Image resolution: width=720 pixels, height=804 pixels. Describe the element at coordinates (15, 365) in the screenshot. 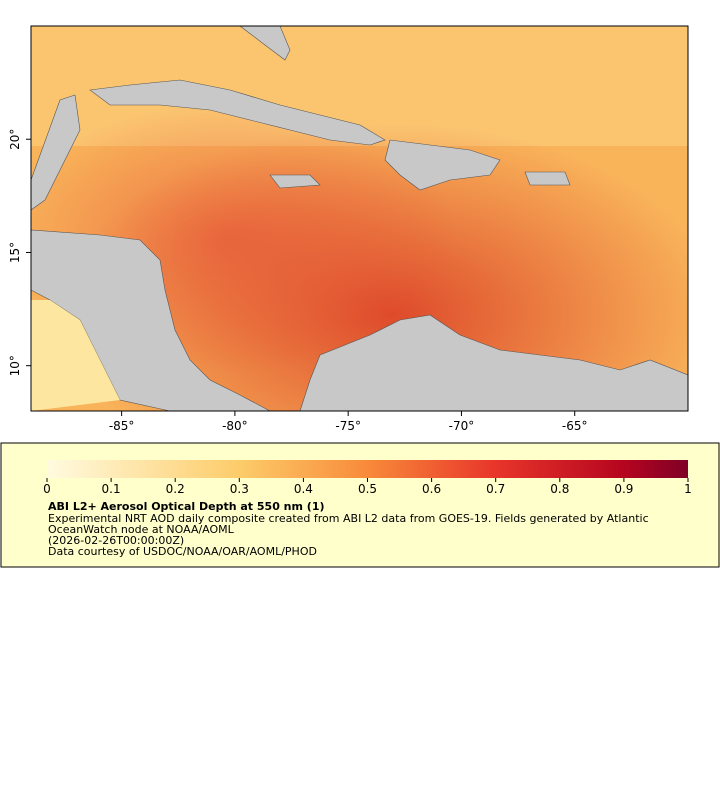

I see `lat-tick-label: 10°` at that location.